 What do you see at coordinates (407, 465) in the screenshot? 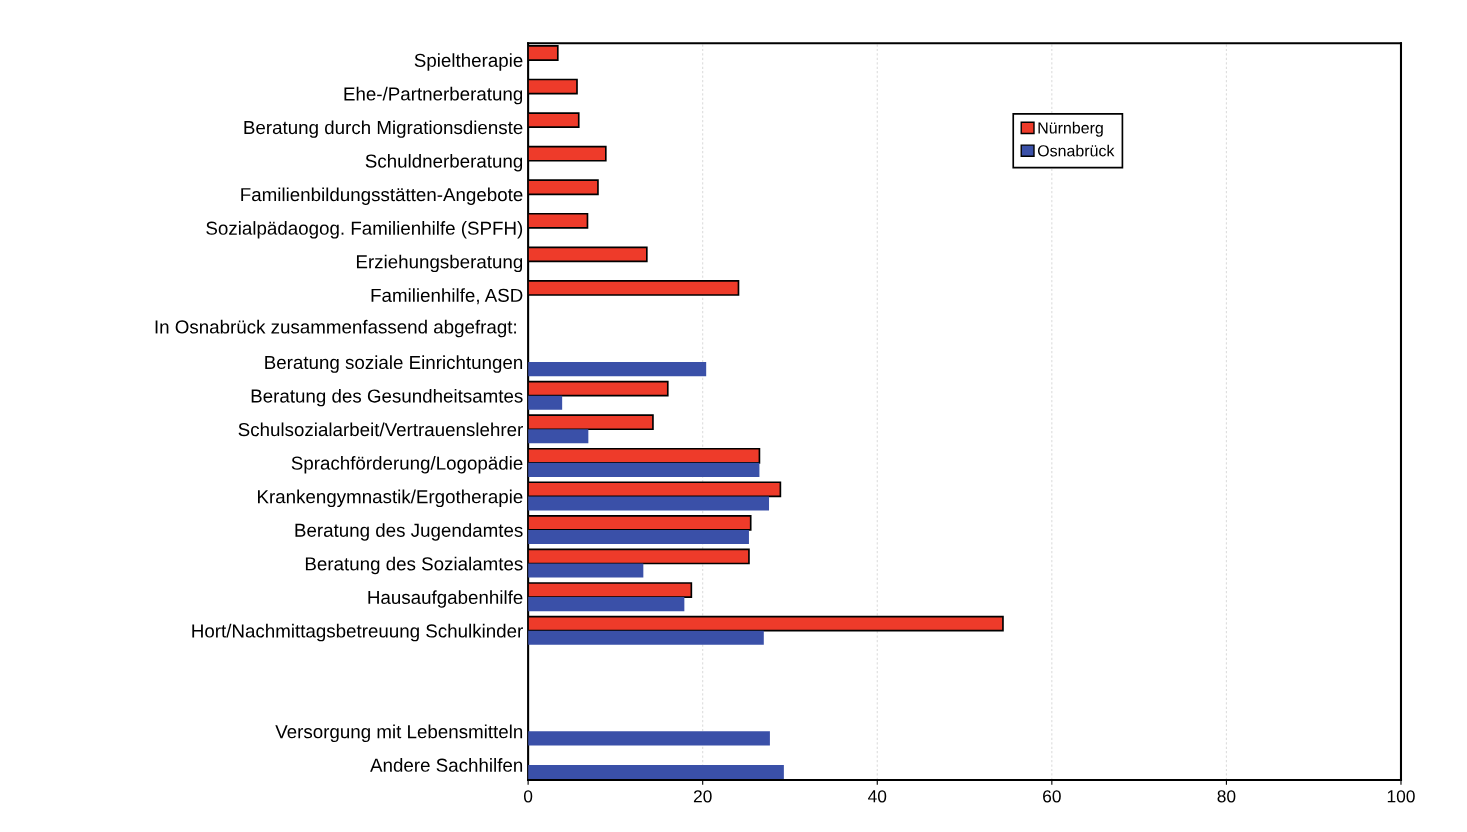
I see `y-tick-label: Sprachförderung/Logopädie` at bounding box center [407, 465].